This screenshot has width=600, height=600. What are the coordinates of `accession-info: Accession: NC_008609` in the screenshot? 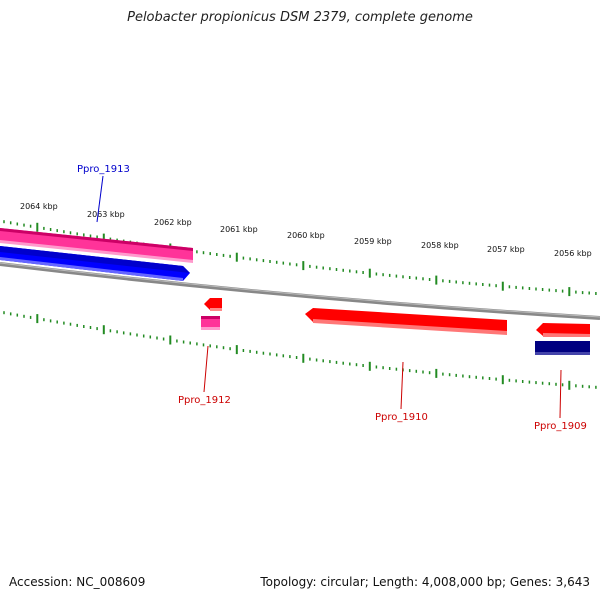 It's located at (77, 582).